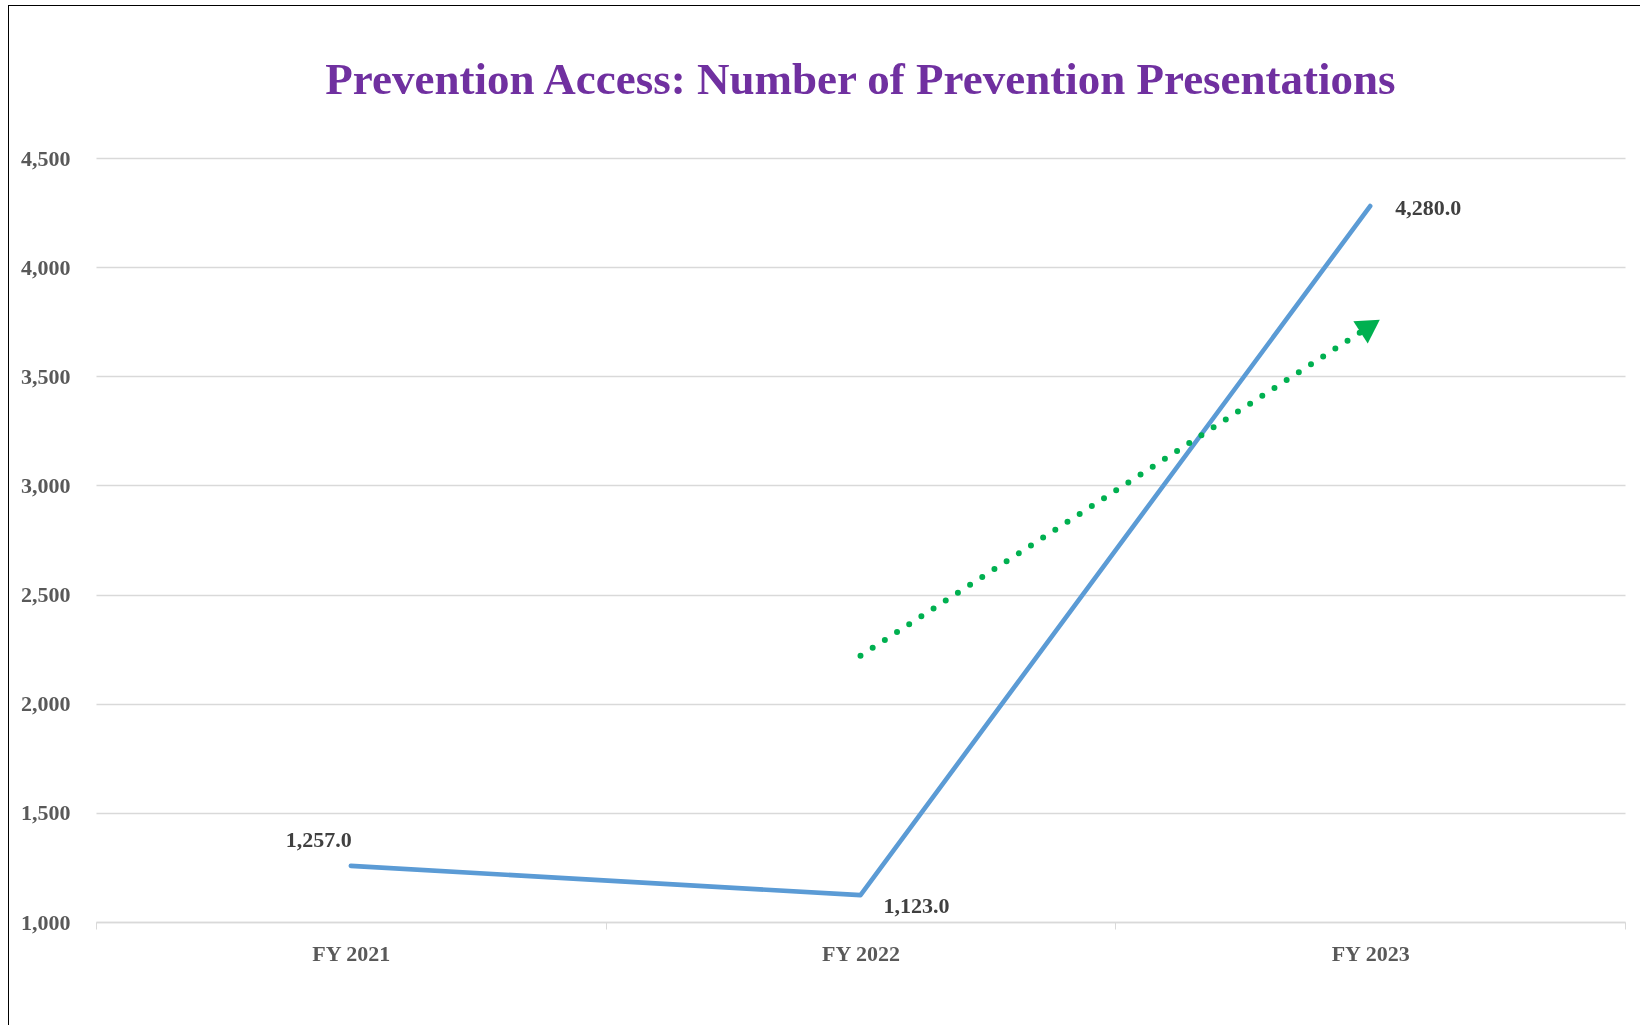 The width and height of the screenshot is (1640, 1025). I want to click on data-label: 1,123.0, so click(916, 906).